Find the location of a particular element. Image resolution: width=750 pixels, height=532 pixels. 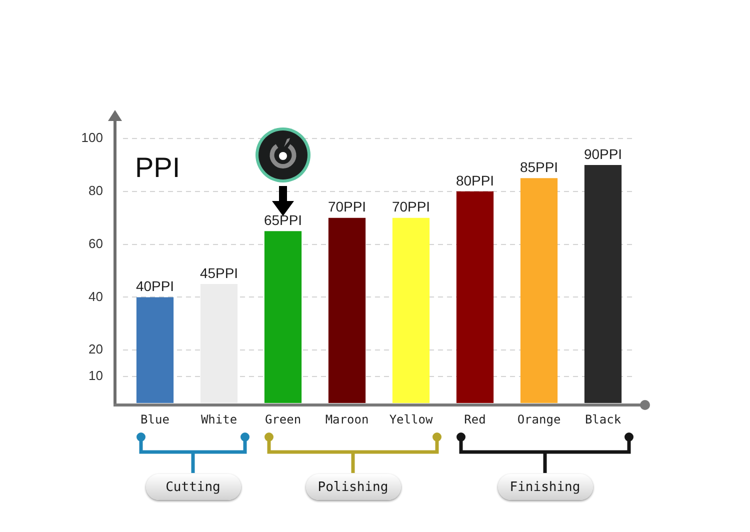

label-pill: Polishing is located at coordinates (353, 487).